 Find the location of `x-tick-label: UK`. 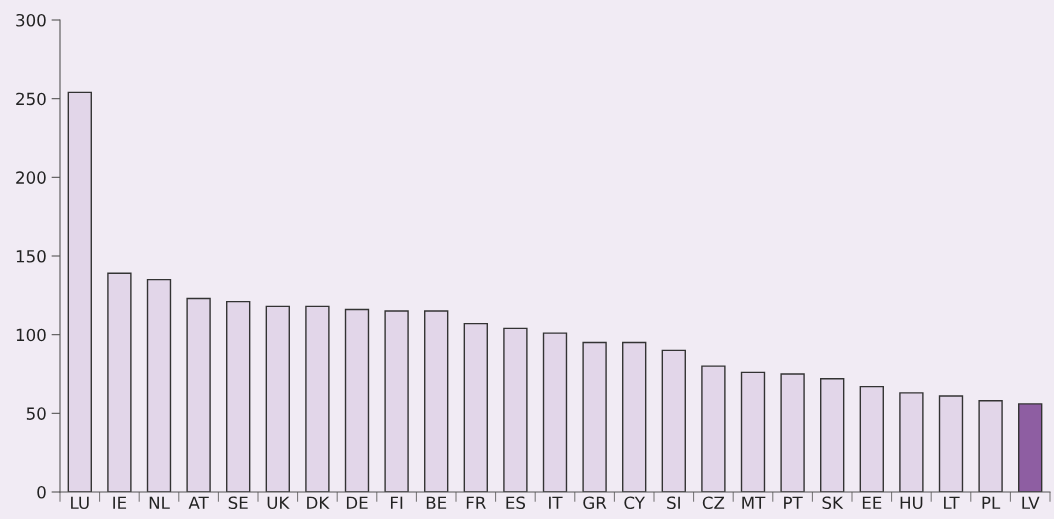

x-tick-label: UK is located at coordinates (278, 503).